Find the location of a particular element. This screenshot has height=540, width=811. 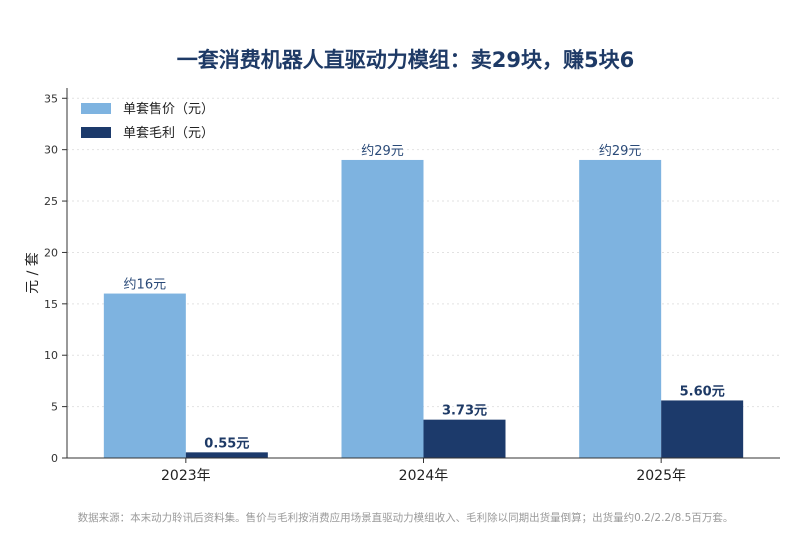

data-label: 0.55元 is located at coordinates (226, 443).